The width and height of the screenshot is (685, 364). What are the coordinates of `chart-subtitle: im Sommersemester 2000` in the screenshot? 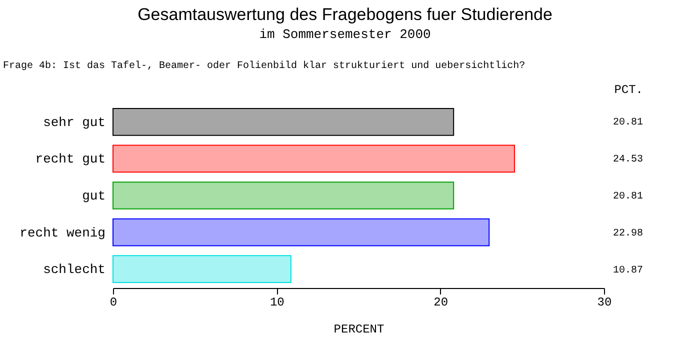 It's located at (345, 34).